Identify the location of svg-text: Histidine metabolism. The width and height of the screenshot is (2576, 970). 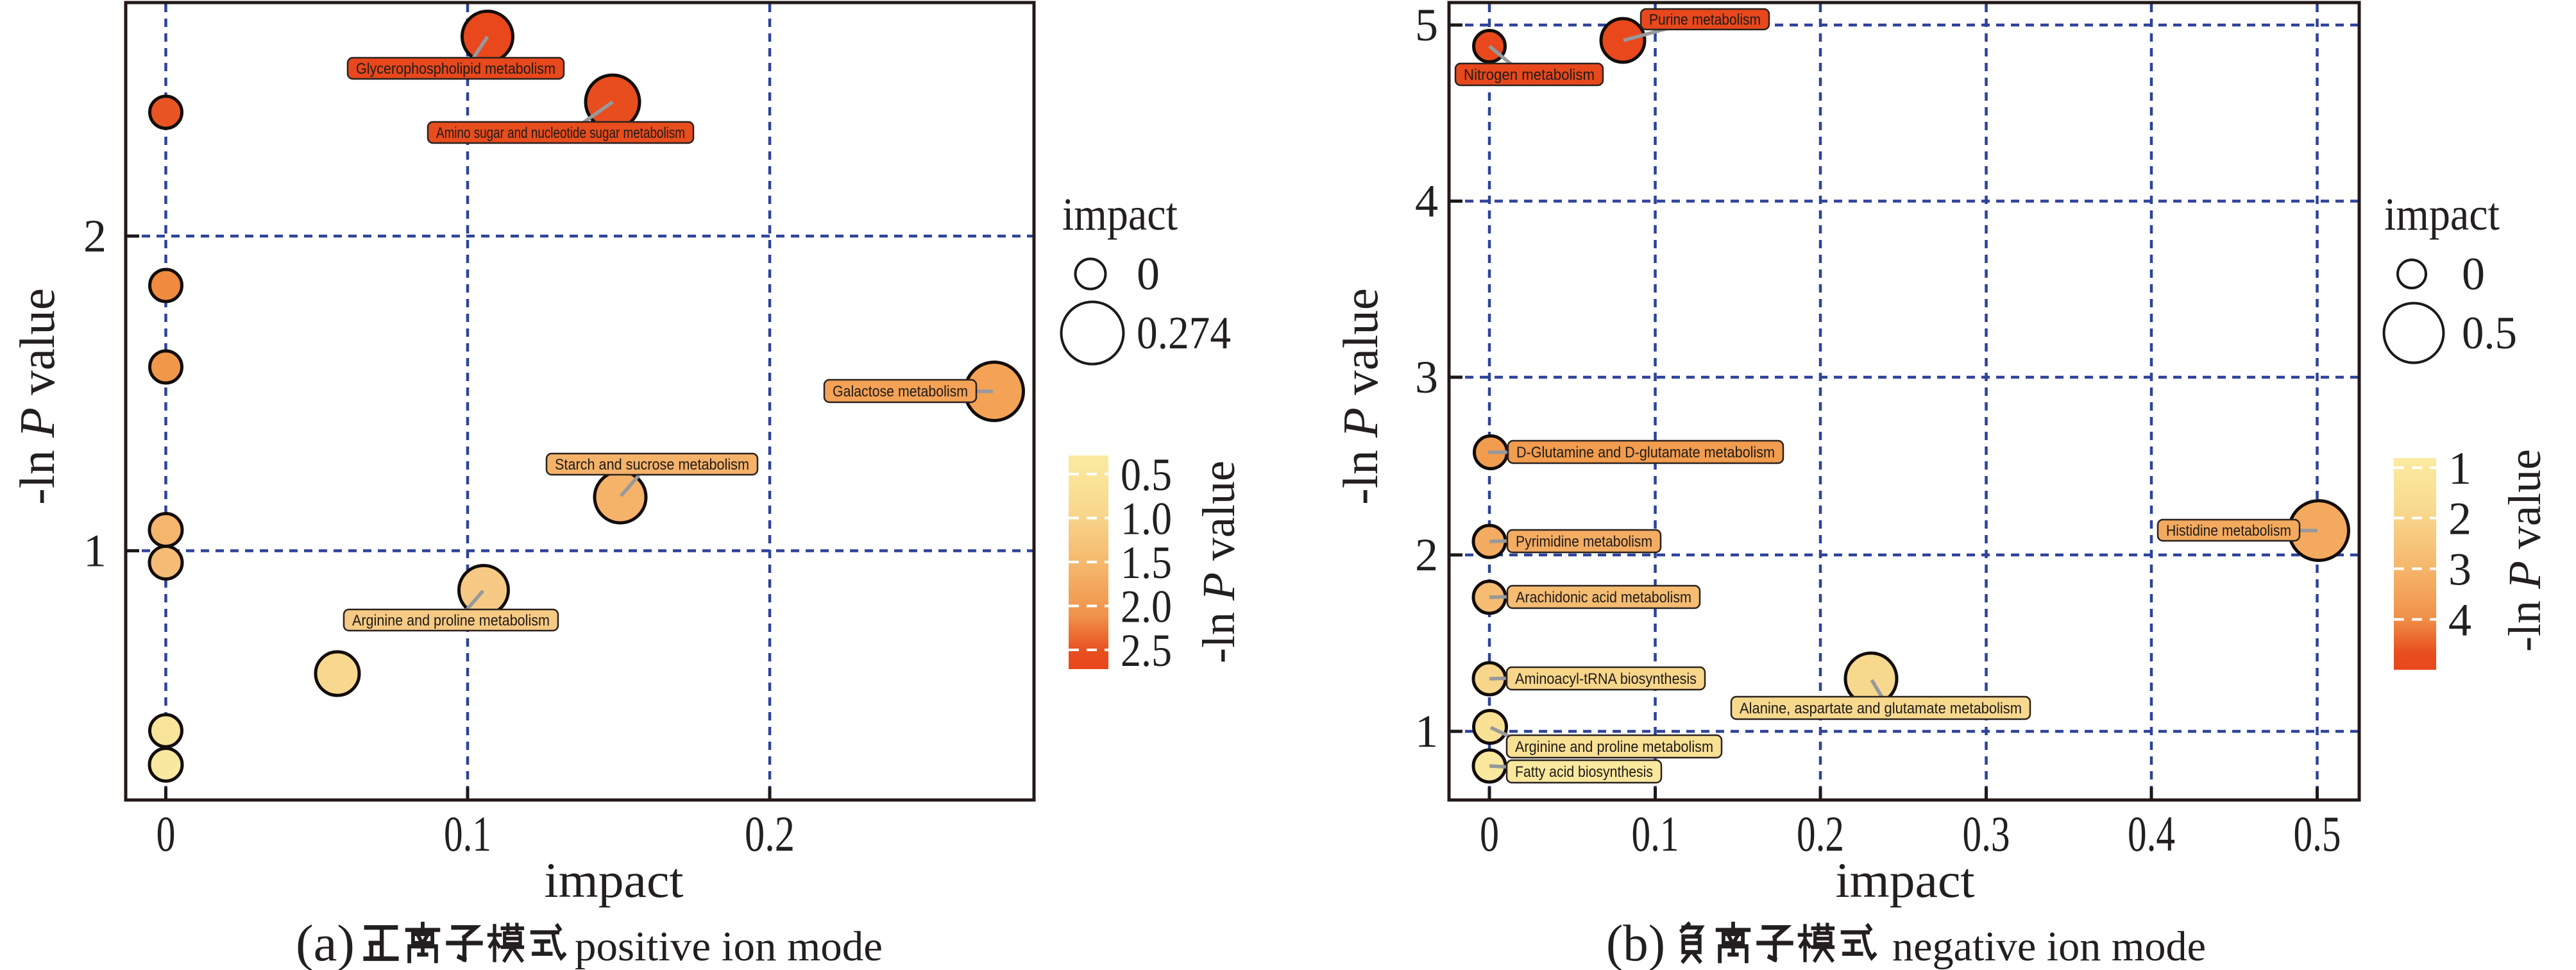
(2228, 531).